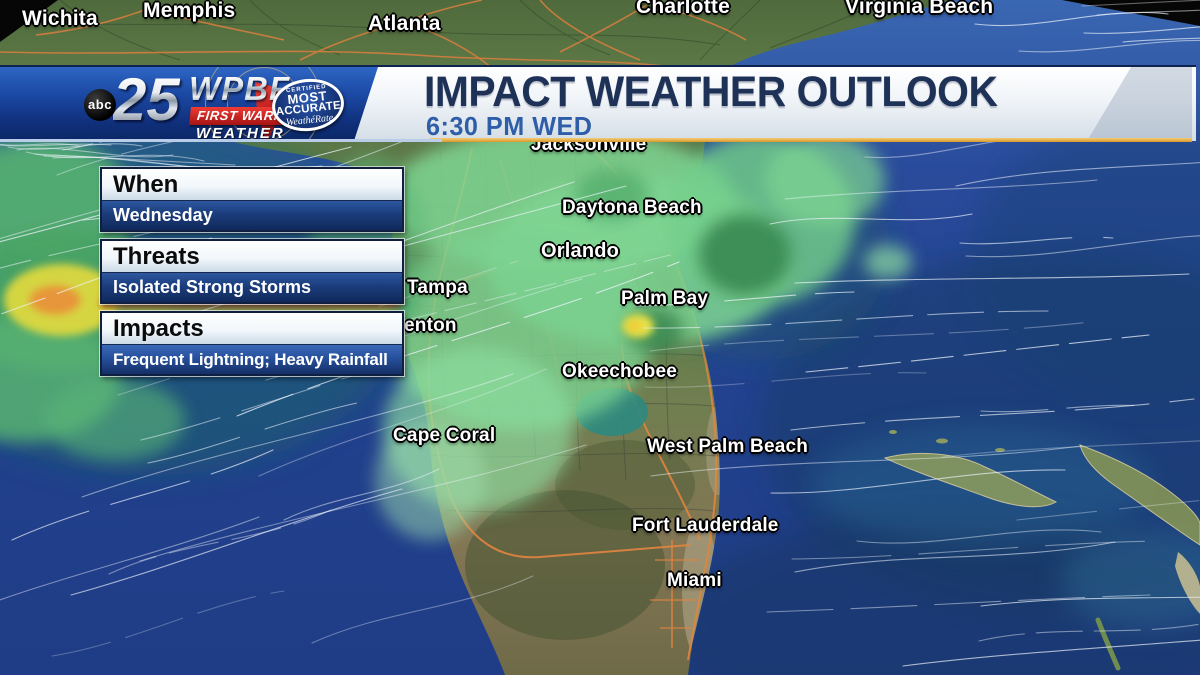 The height and width of the screenshot is (675, 1200). I want to click on city-label-memphis: Memphis, so click(189, 11).